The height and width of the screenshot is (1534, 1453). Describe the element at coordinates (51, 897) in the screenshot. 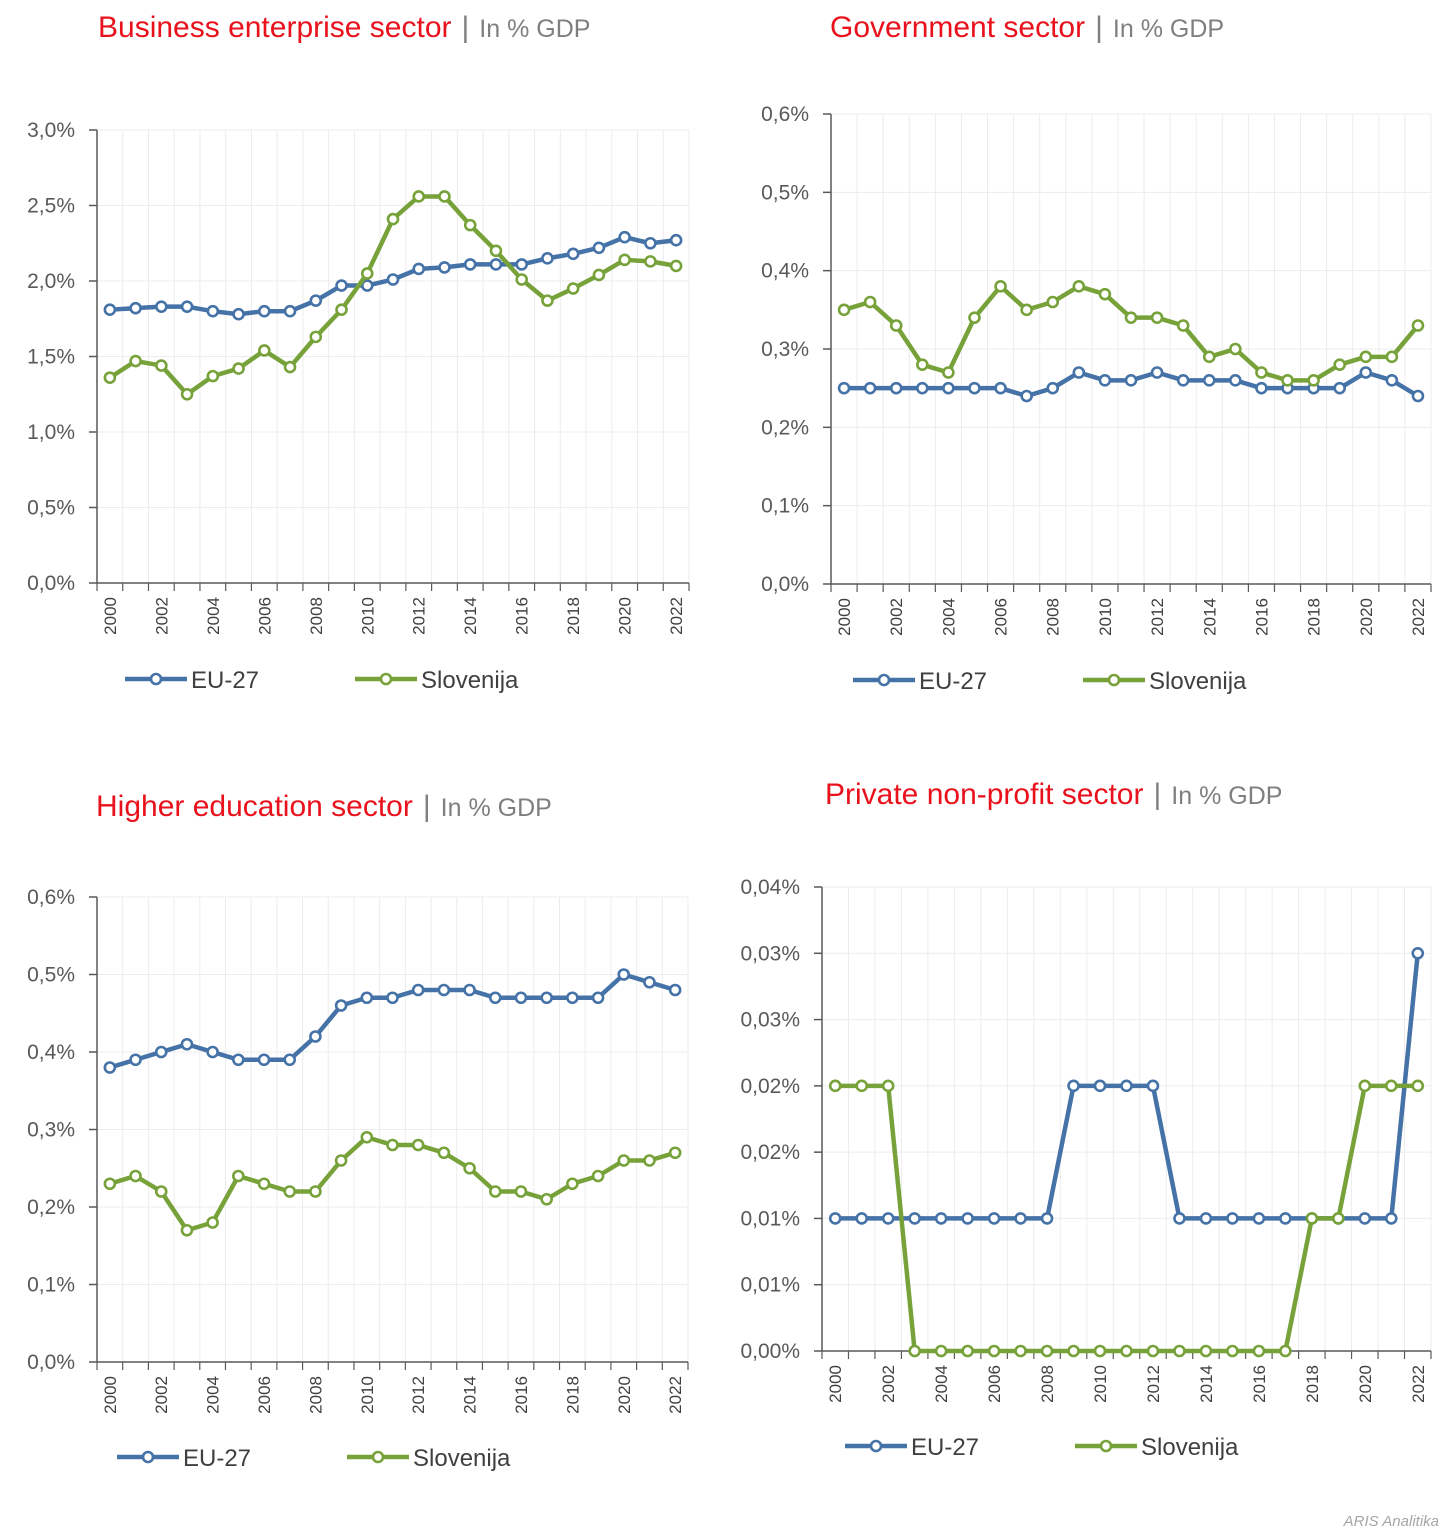

I see `y-tick-label: 0,6%` at that location.